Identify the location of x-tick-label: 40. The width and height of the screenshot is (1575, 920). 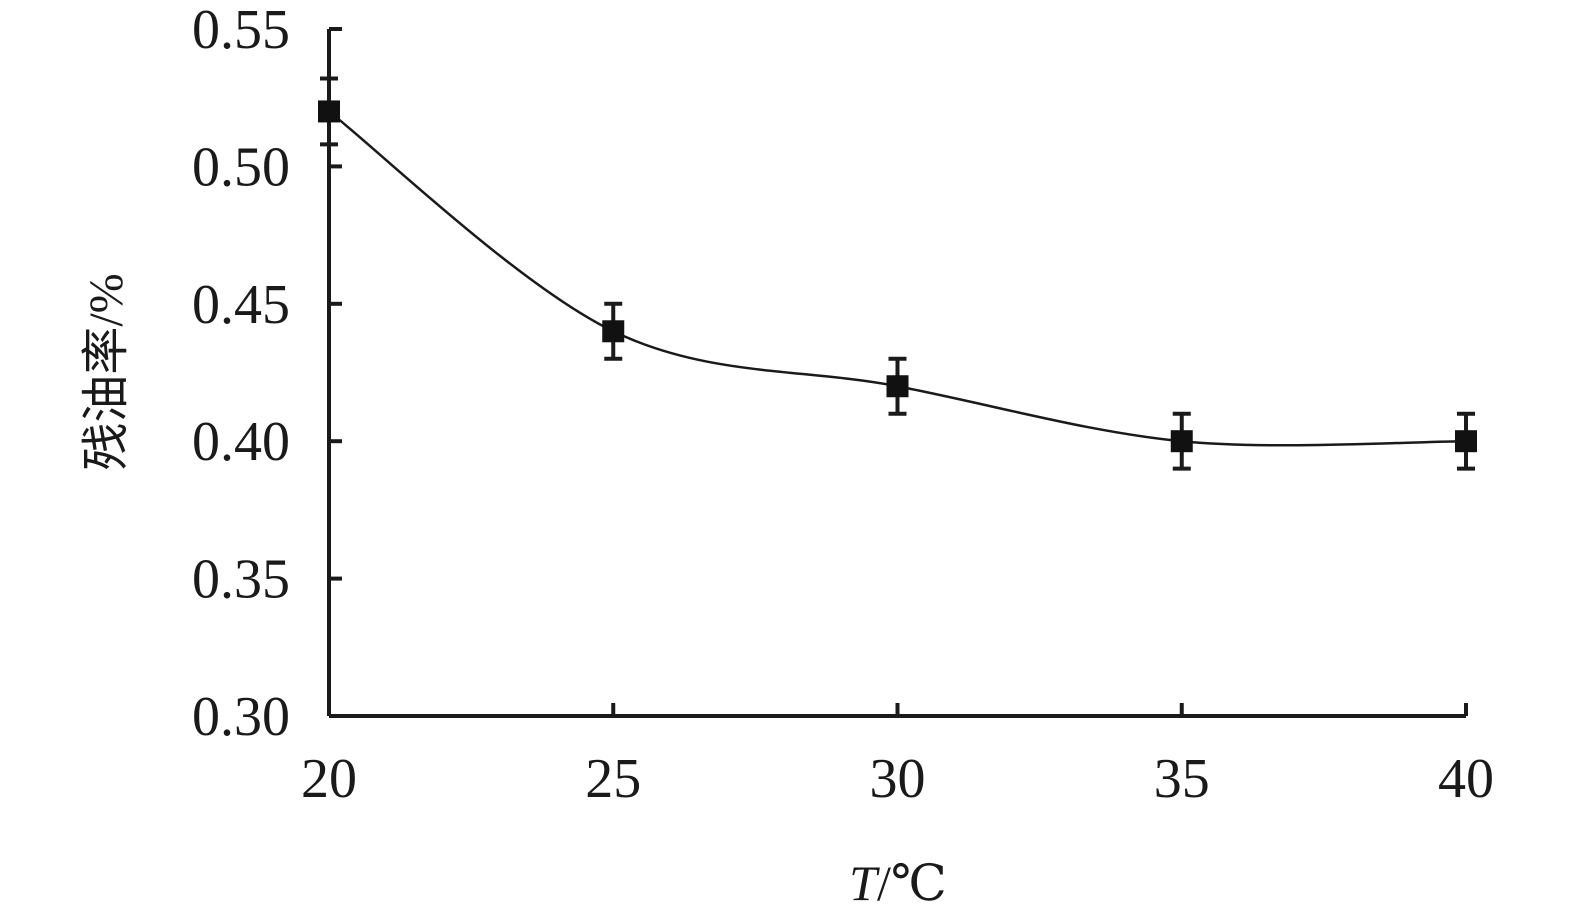
(1466, 779).